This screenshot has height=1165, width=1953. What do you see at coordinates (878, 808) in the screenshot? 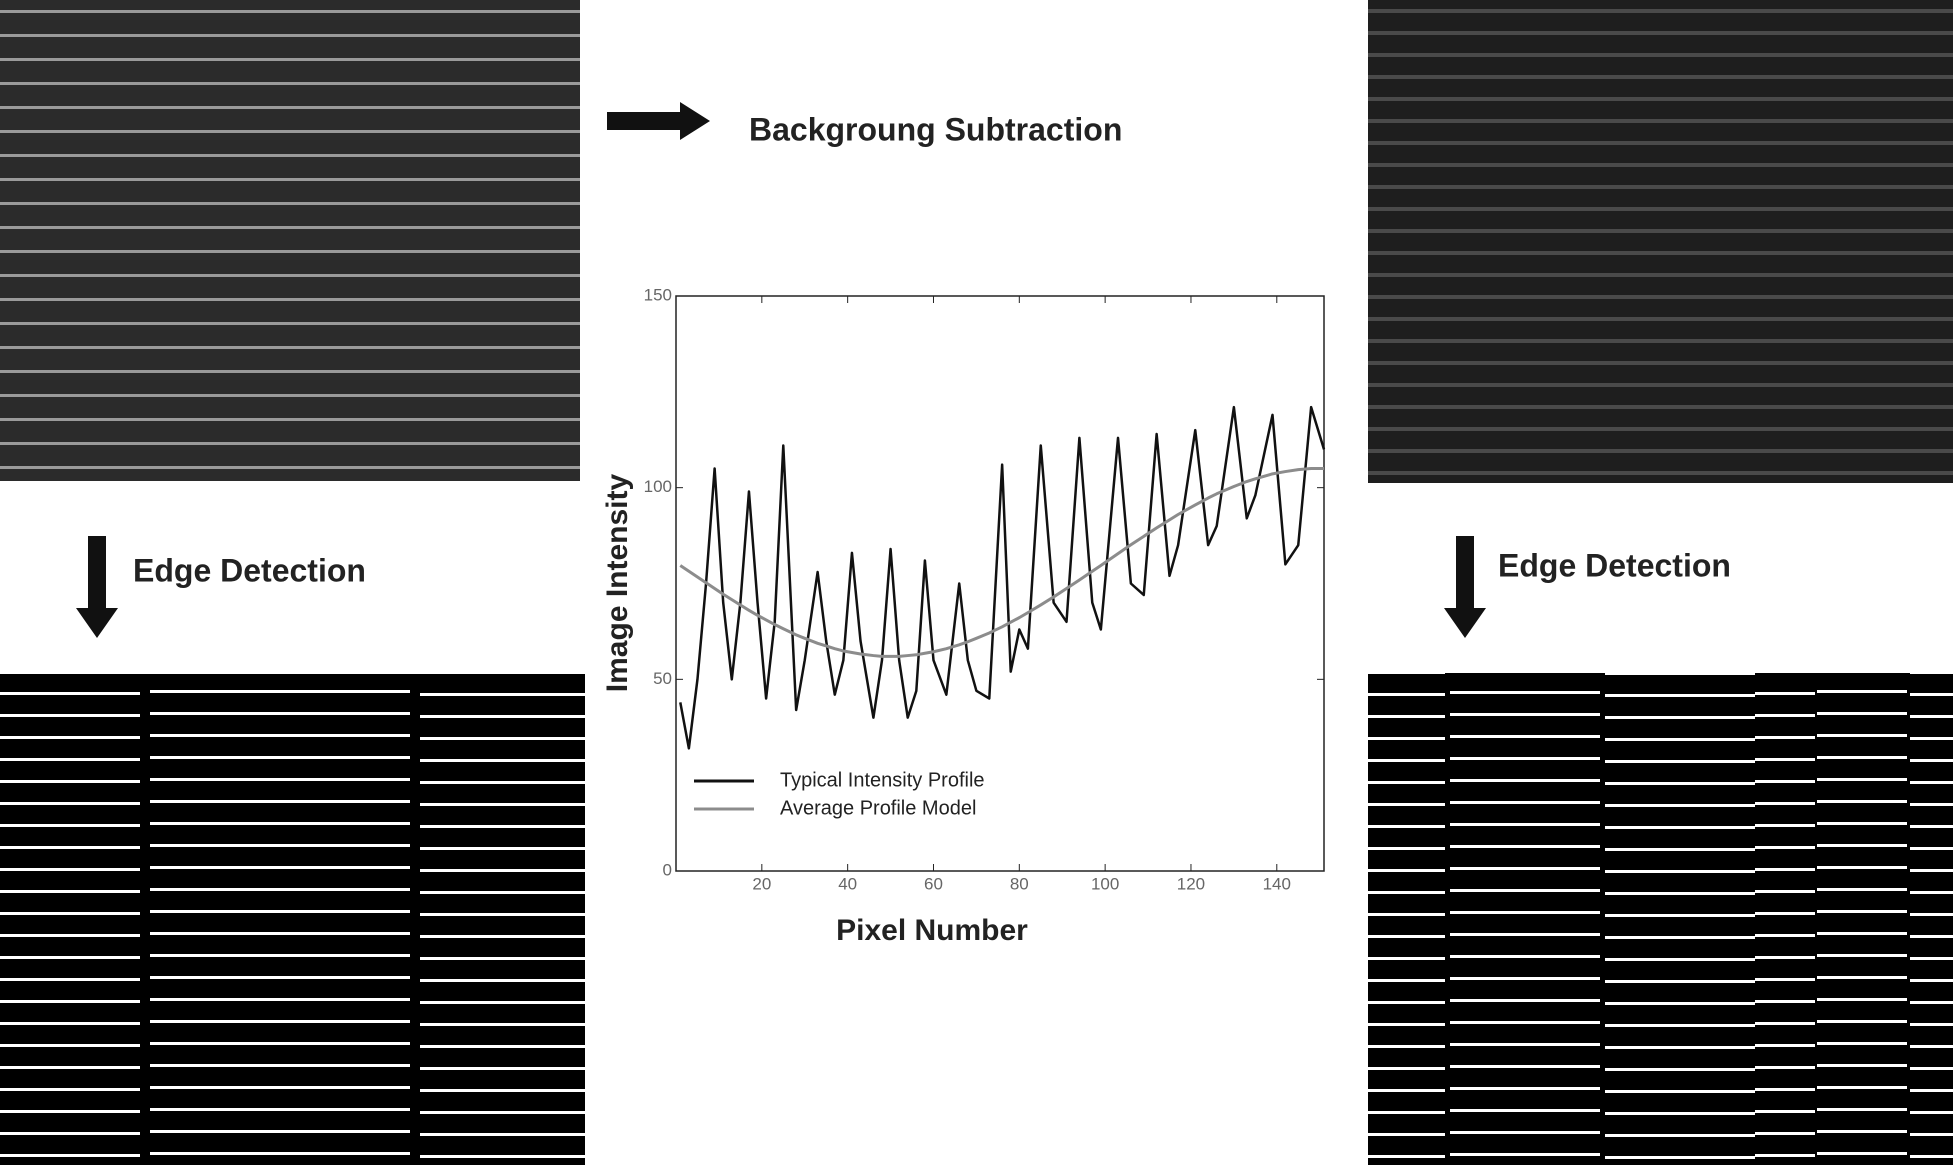
I see `legend-label: Average Profile Model` at bounding box center [878, 808].